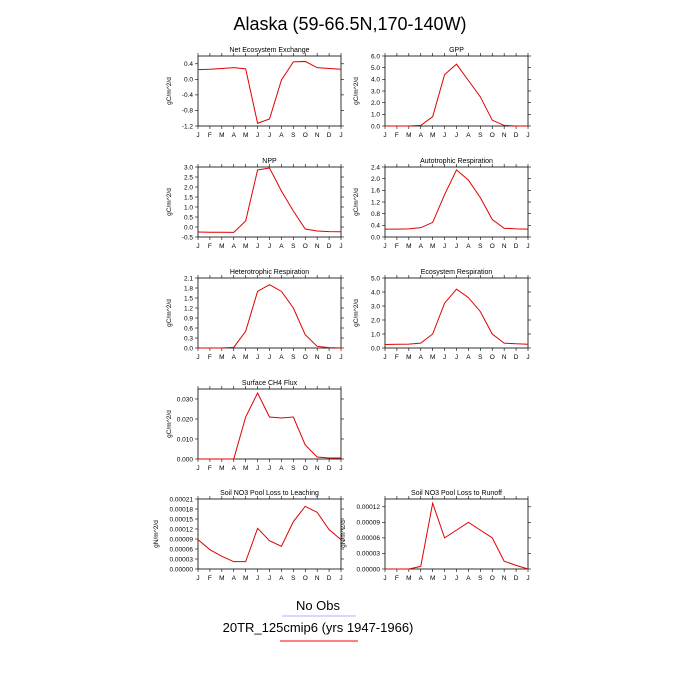 The image size is (700, 700). What do you see at coordinates (456, 50) in the screenshot?
I see `panel-title: GPP` at bounding box center [456, 50].